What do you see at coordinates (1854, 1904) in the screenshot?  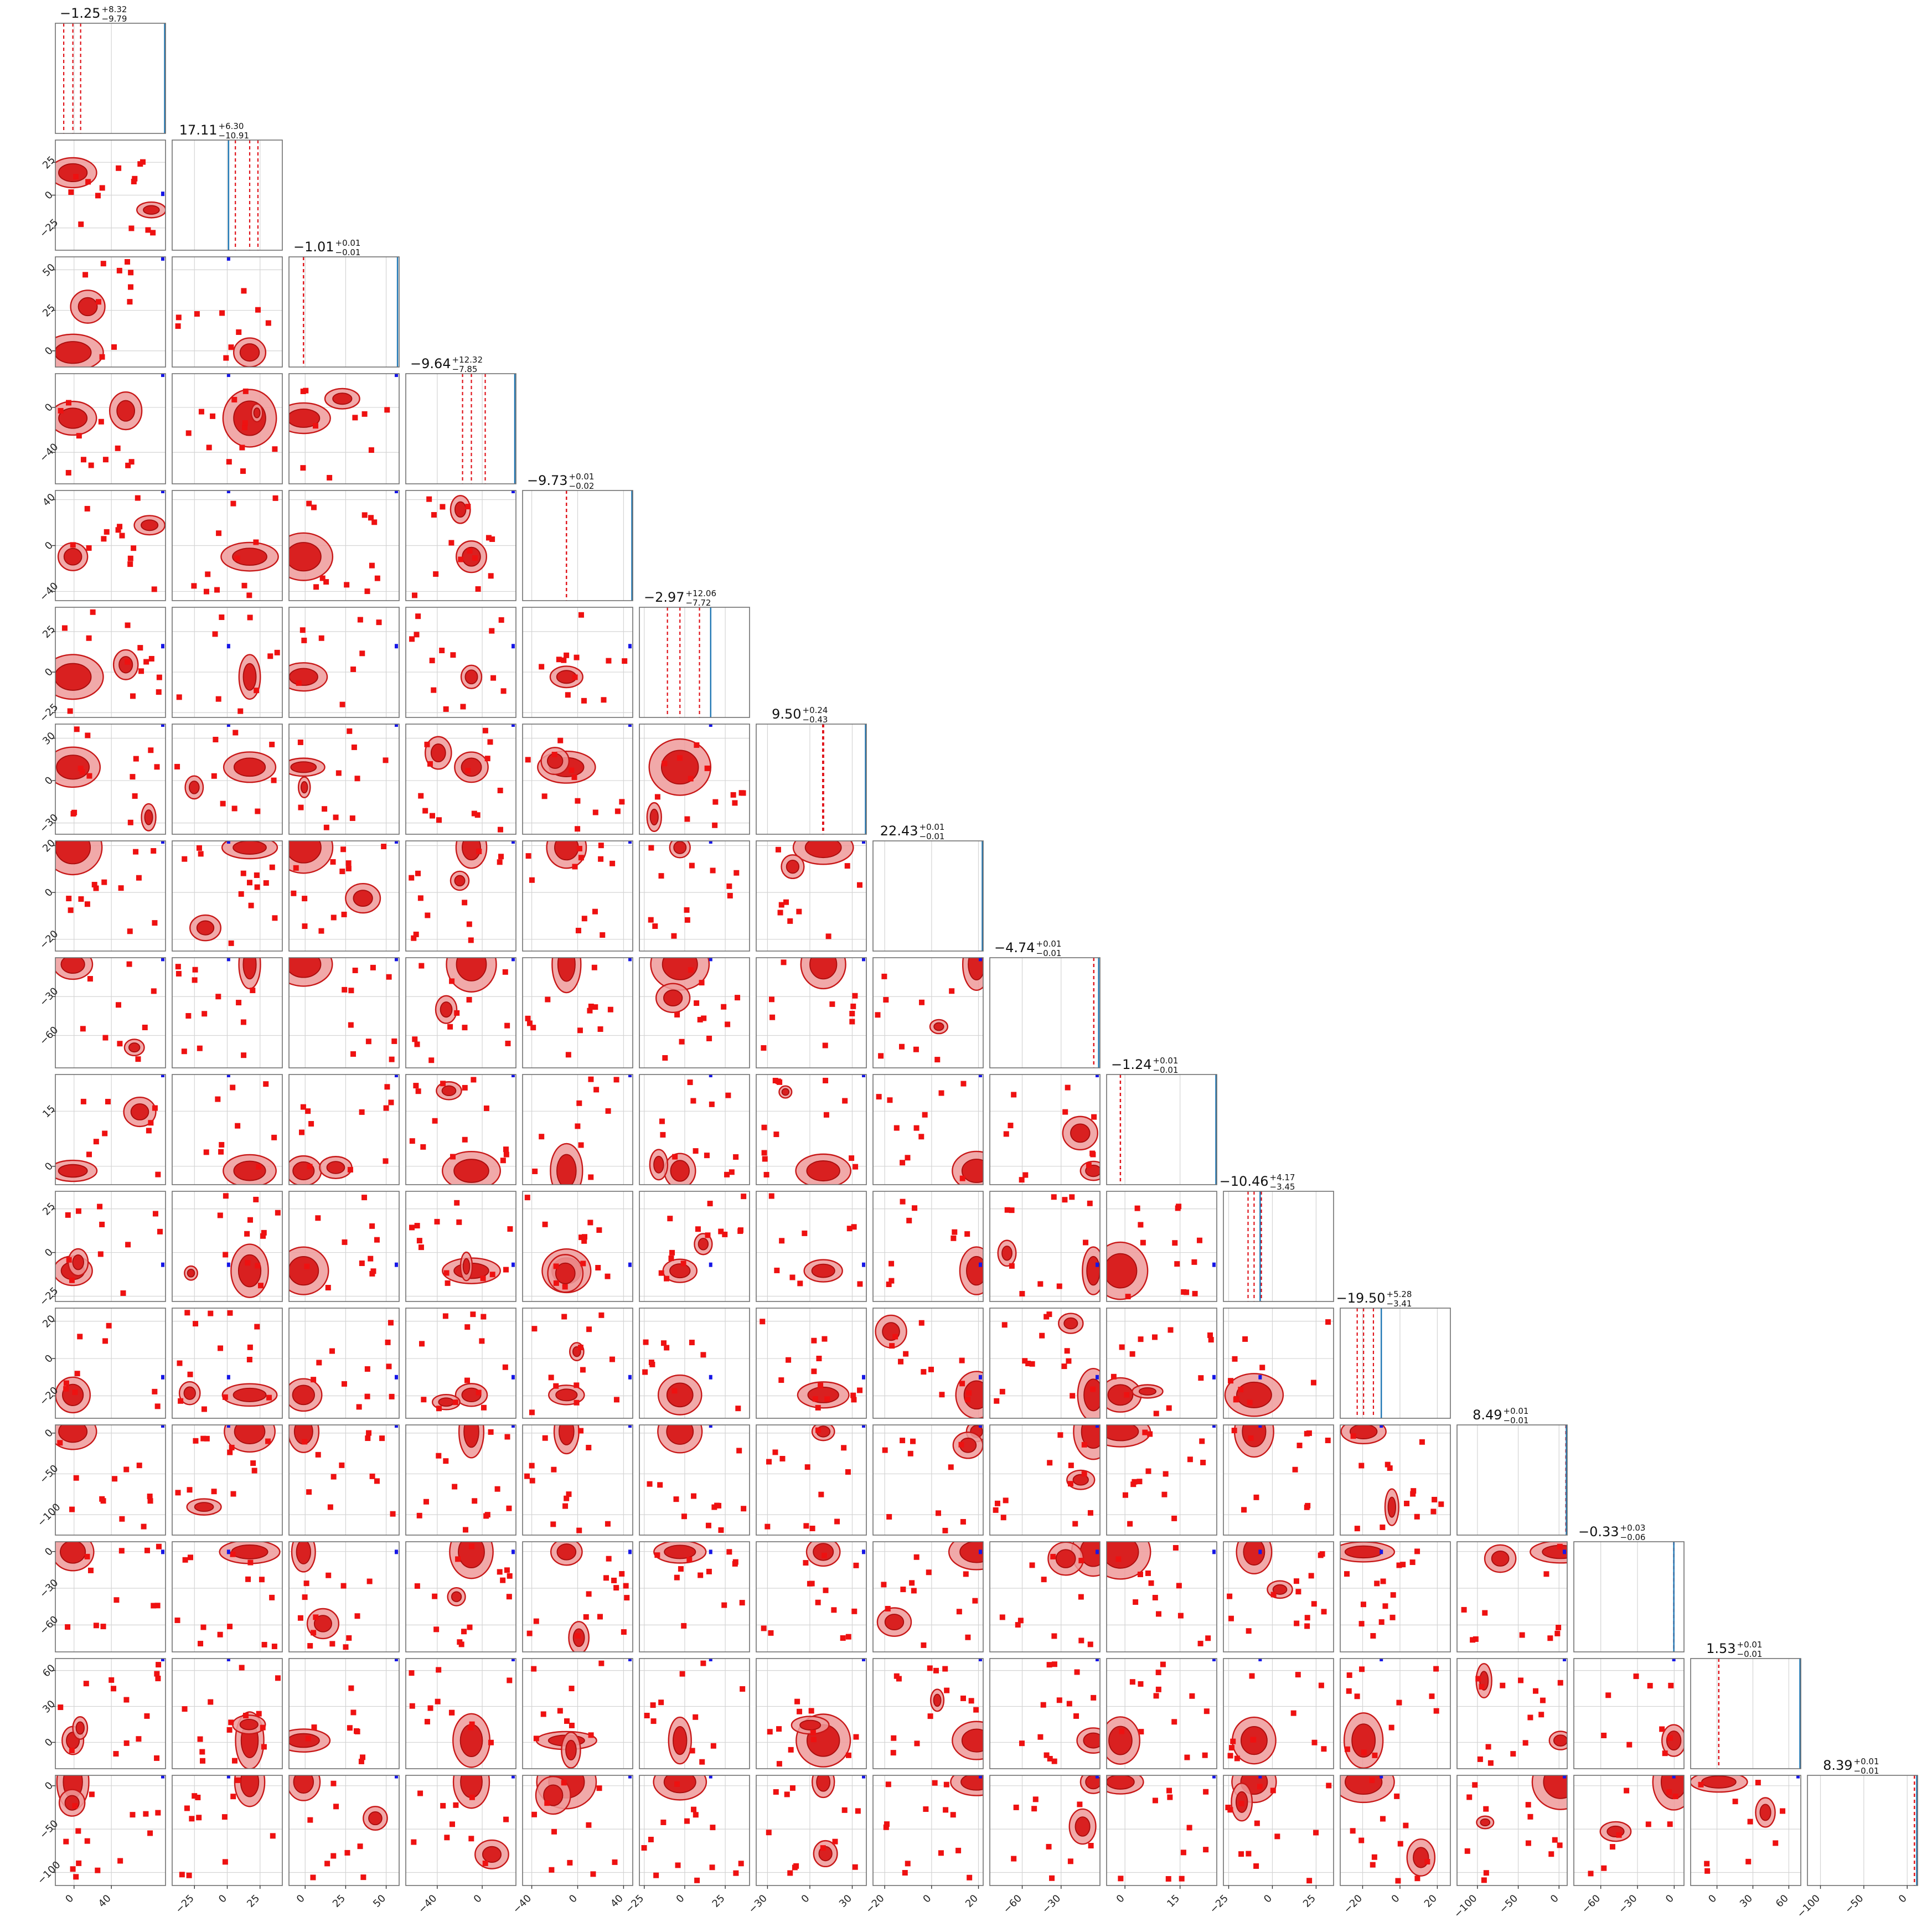 I see `x-tick-label: −50` at bounding box center [1854, 1904].